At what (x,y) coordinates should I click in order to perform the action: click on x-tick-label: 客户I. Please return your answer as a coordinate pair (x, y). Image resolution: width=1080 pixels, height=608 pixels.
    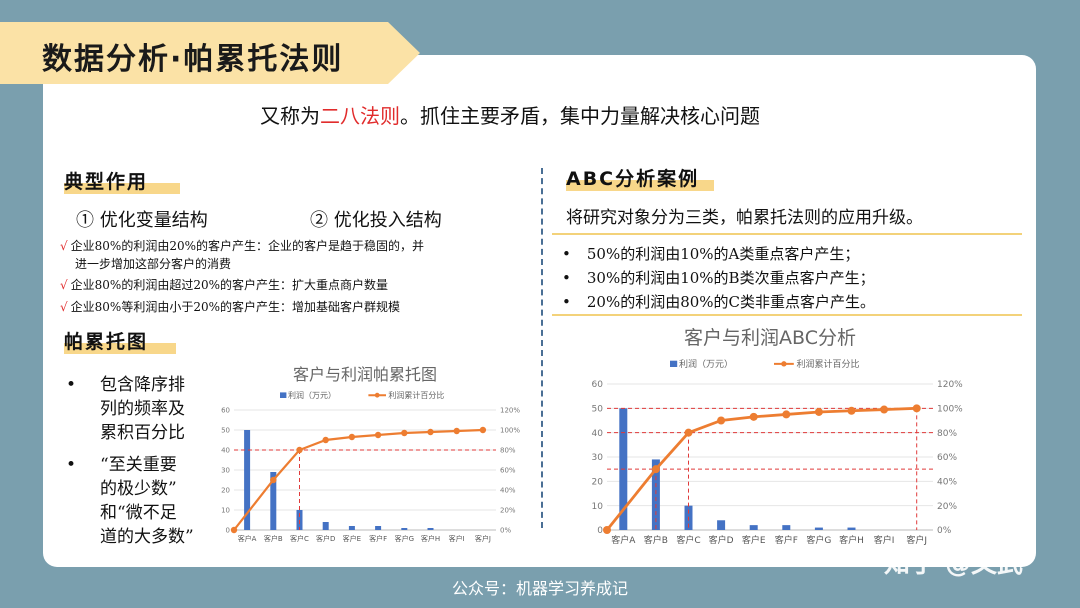
    Looking at the image, I should click on (884, 540).